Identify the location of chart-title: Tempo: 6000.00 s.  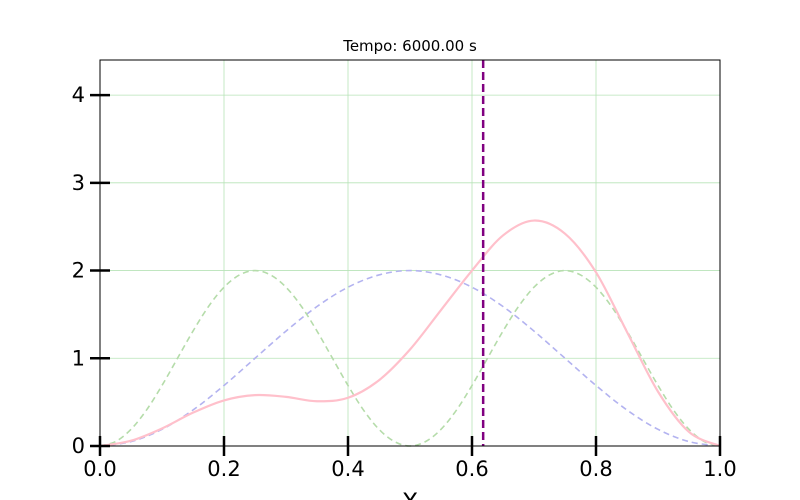
(409, 46).